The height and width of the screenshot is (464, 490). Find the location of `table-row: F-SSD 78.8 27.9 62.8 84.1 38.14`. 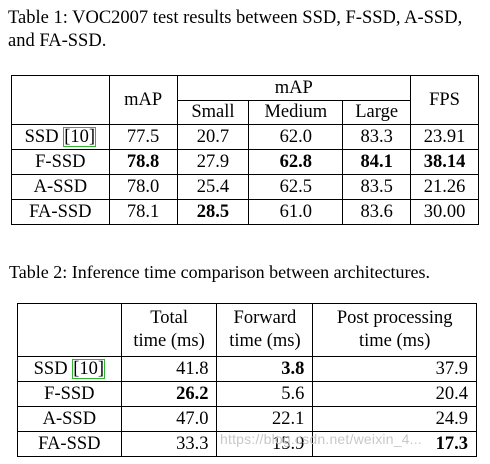

table-row: F-SSD 78.8 27.9 62.8 84.1 38.14 is located at coordinates (245, 162).